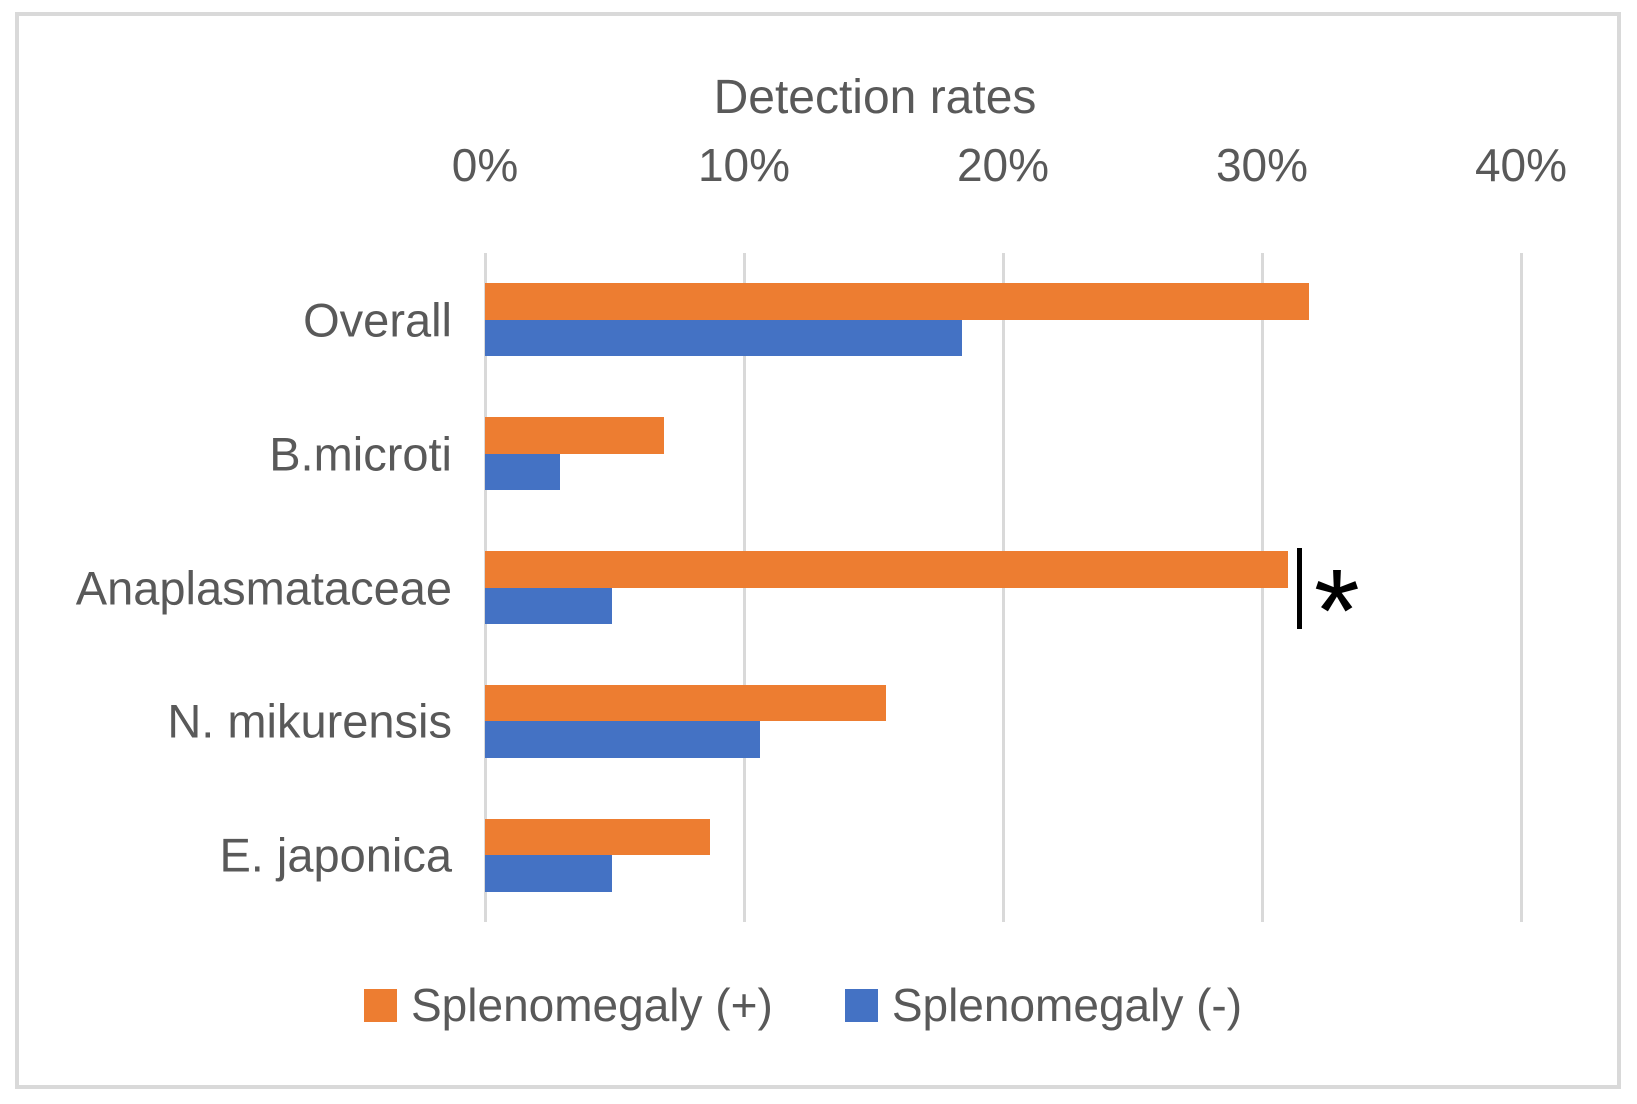  Describe the element at coordinates (592, 1005) in the screenshot. I see `legend-label: Splenomegaly (+)` at that location.